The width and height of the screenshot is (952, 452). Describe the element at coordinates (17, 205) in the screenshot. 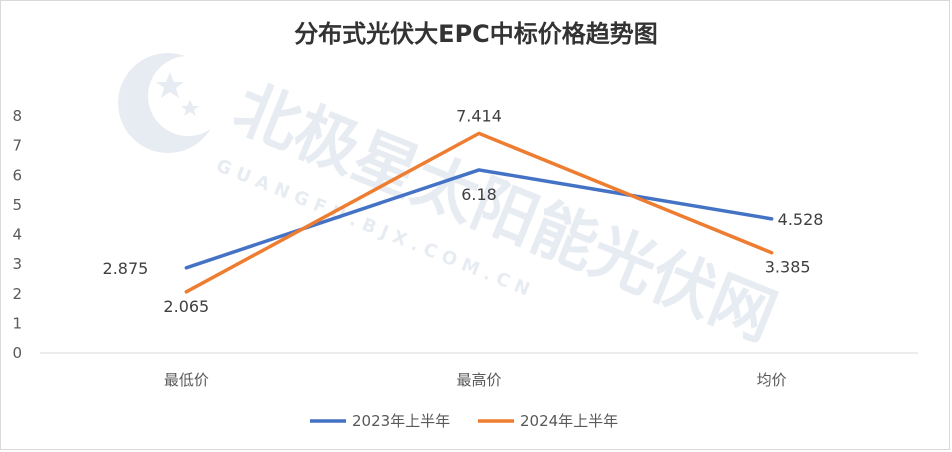

I see `y-tick-label: 5` at that location.